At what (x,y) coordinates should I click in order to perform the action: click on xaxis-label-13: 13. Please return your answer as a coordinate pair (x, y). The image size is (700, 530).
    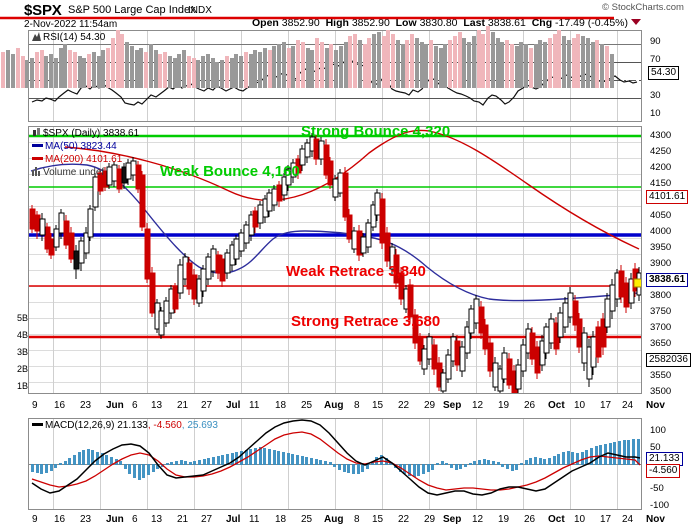
    Looking at the image, I should click on (157, 405).